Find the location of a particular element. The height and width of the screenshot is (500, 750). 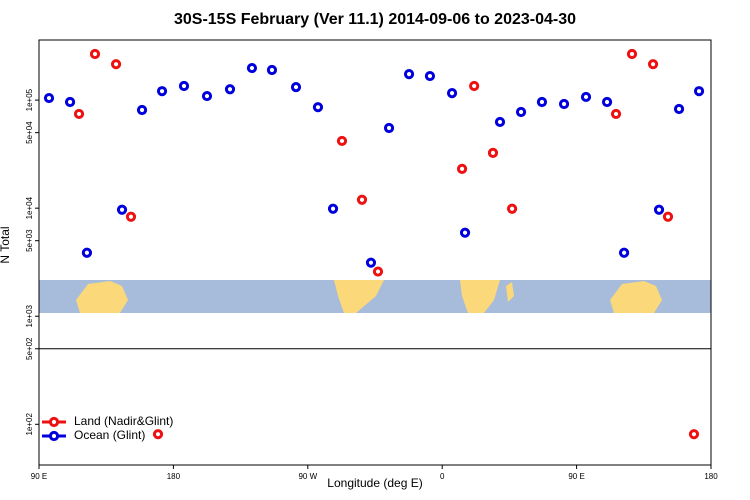

x-tick-label: 0 is located at coordinates (442, 476).